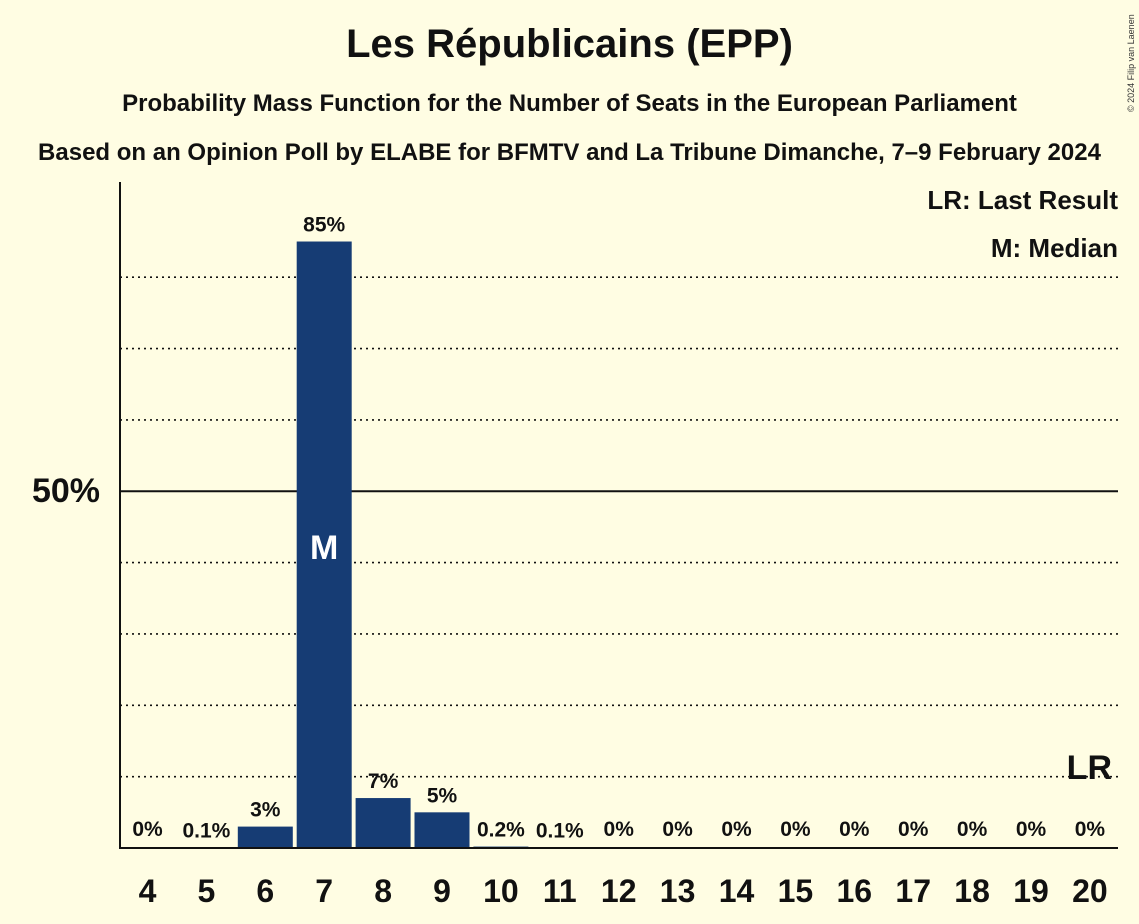  What do you see at coordinates (1031, 891) in the screenshot?
I see `x-tick-19: 19` at bounding box center [1031, 891].